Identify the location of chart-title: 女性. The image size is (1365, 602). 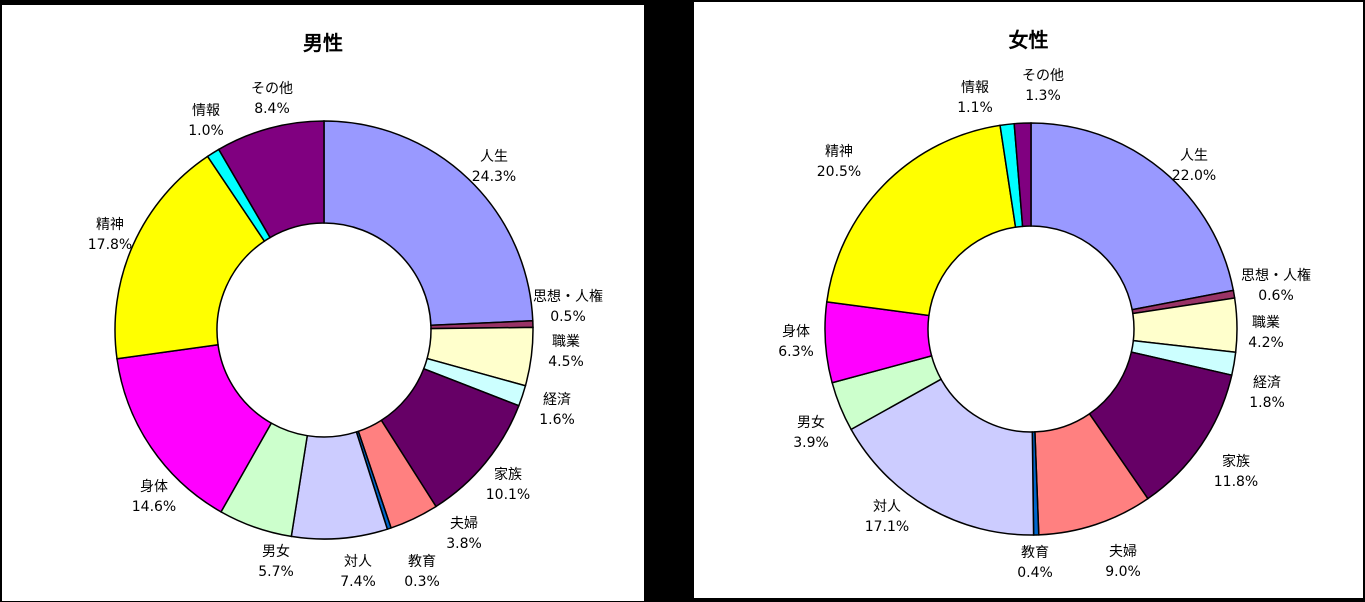
(1028, 40).